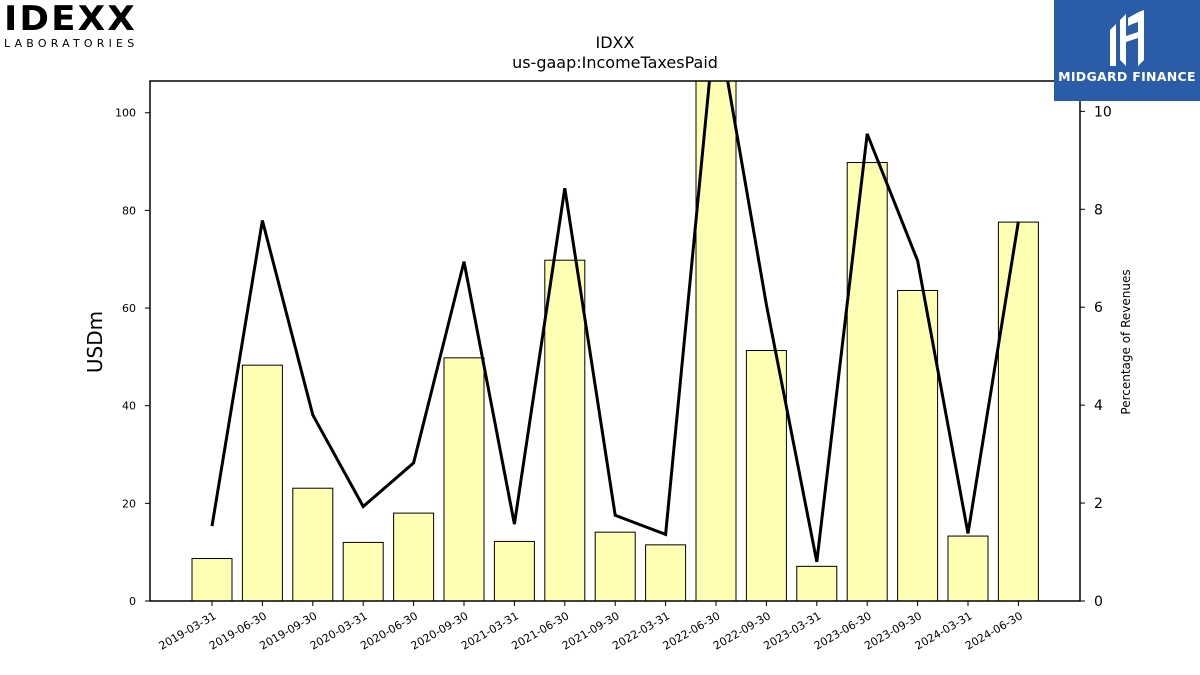  I want to click on y2-tick-label: 10, so click(1103, 112).